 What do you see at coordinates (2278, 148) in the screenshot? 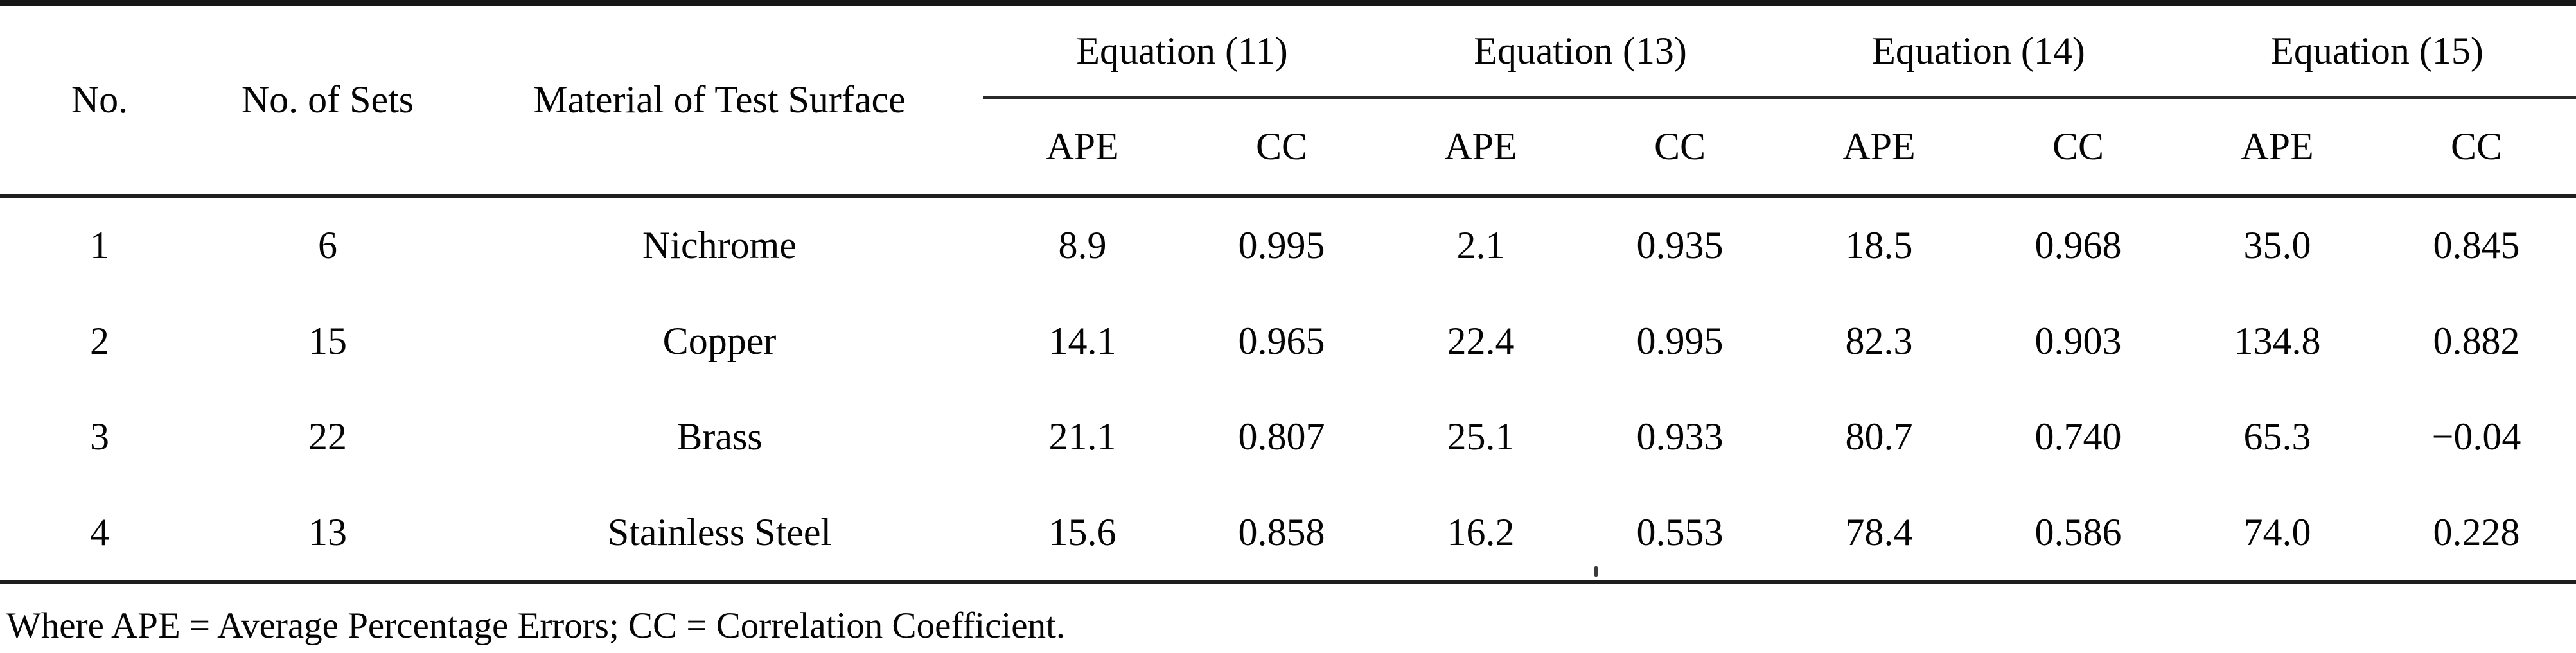
I see `sub-header-ape-eq15: APE` at bounding box center [2278, 148].